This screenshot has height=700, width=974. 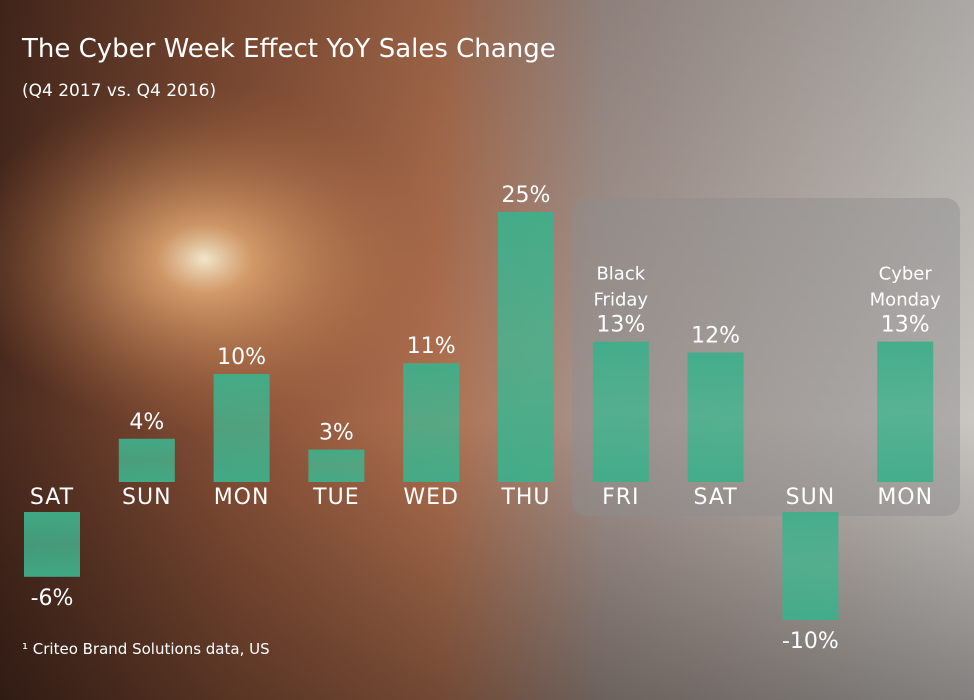 I want to click on value-label: 12%, so click(x=715, y=335).